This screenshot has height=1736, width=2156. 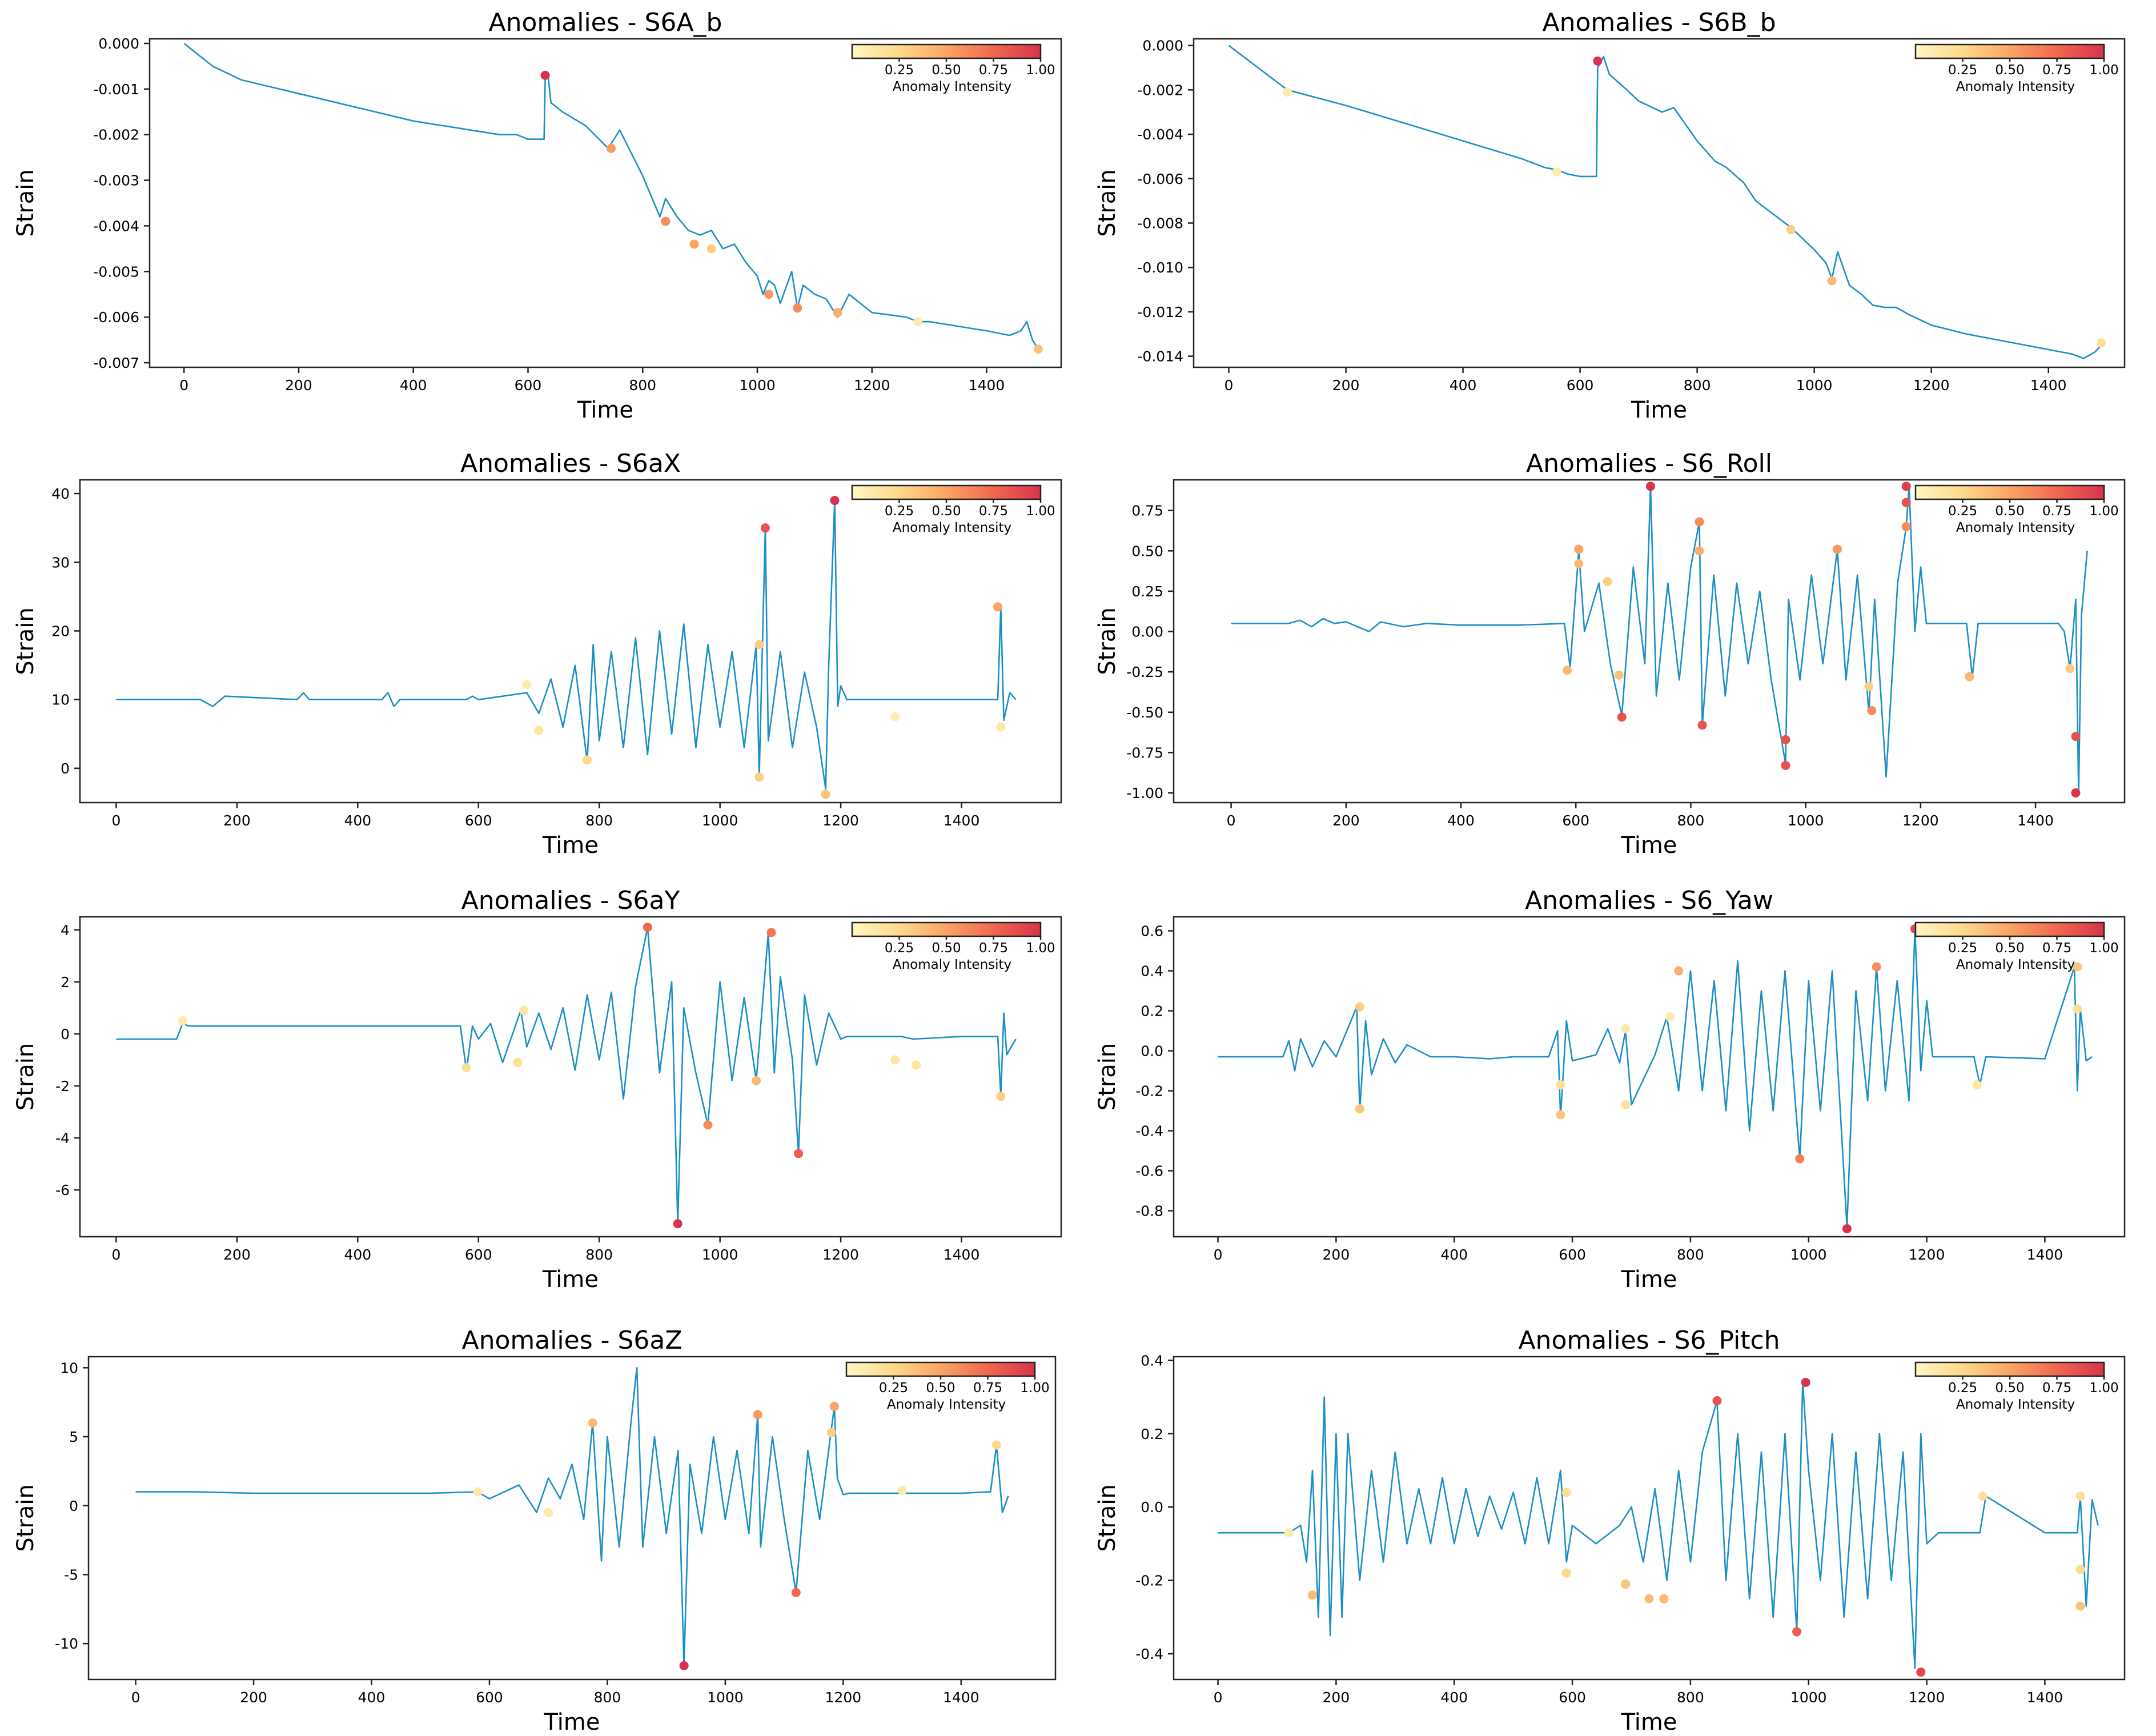 What do you see at coordinates (60, 562) in the screenshot?
I see `y-tick-label: 30` at bounding box center [60, 562].